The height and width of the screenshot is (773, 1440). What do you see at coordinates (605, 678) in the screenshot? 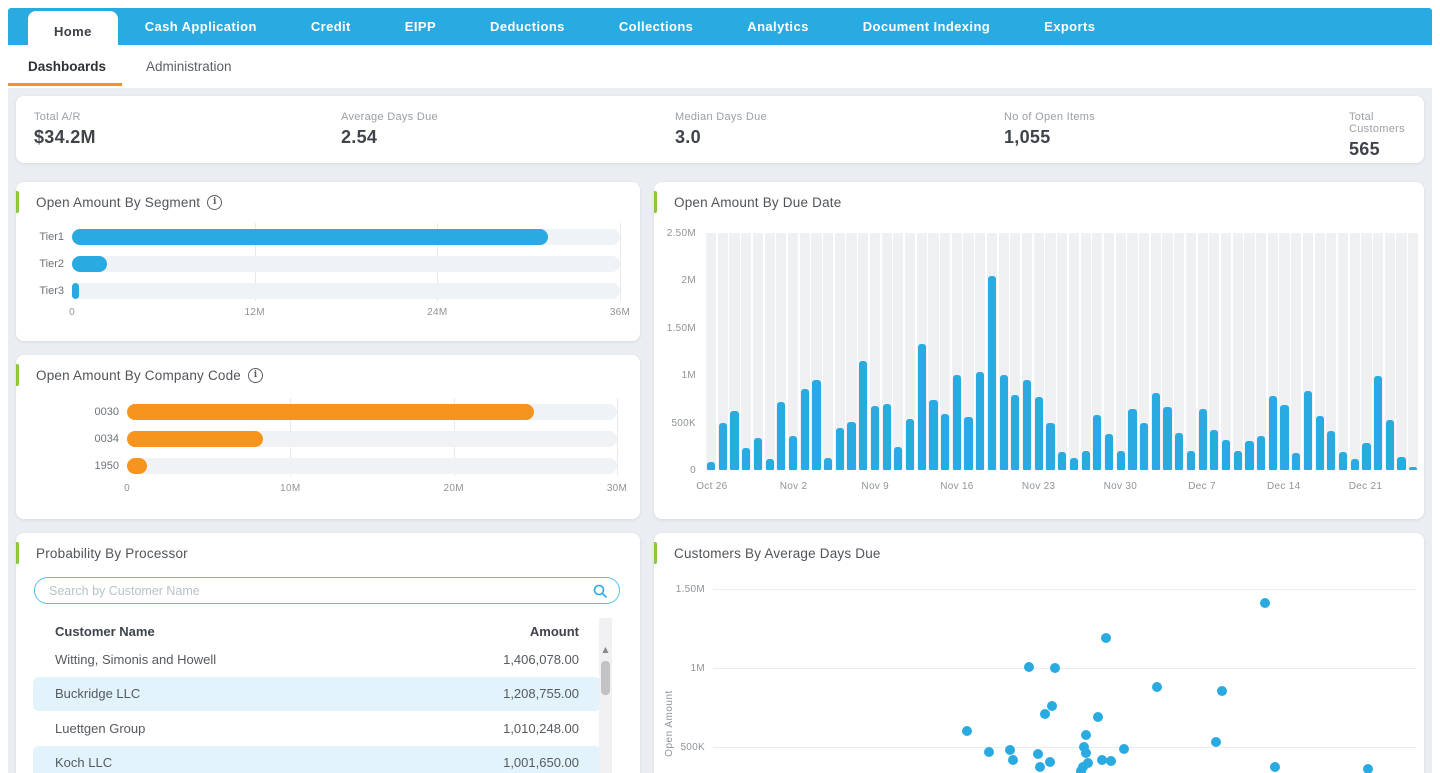
I see `scrollbar-thumb` at bounding box center [605, 678].